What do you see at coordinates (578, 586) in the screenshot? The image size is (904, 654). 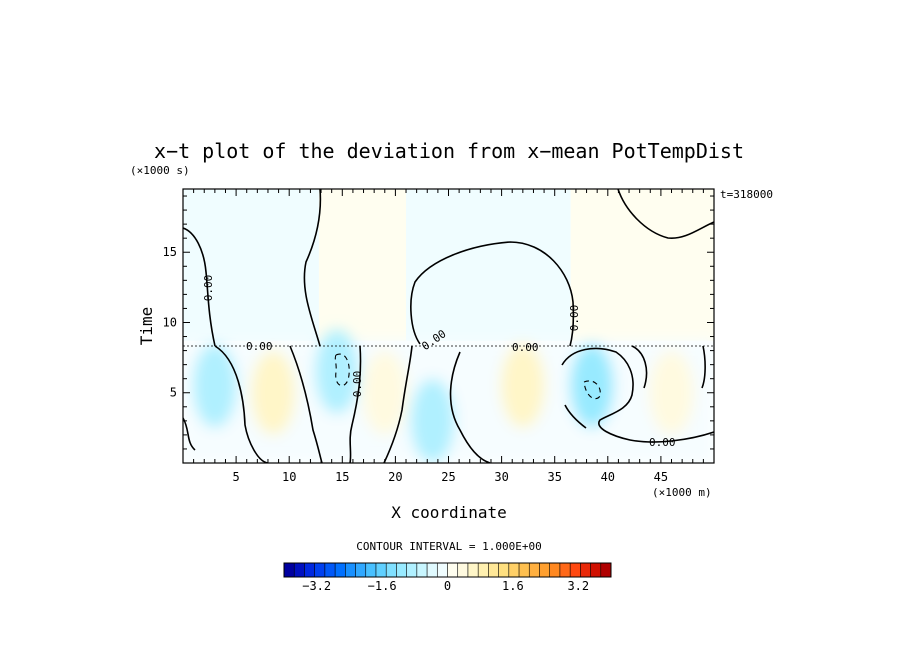 I see `colorbar-tick-label: 3.2` at bounding box center [578, 586].